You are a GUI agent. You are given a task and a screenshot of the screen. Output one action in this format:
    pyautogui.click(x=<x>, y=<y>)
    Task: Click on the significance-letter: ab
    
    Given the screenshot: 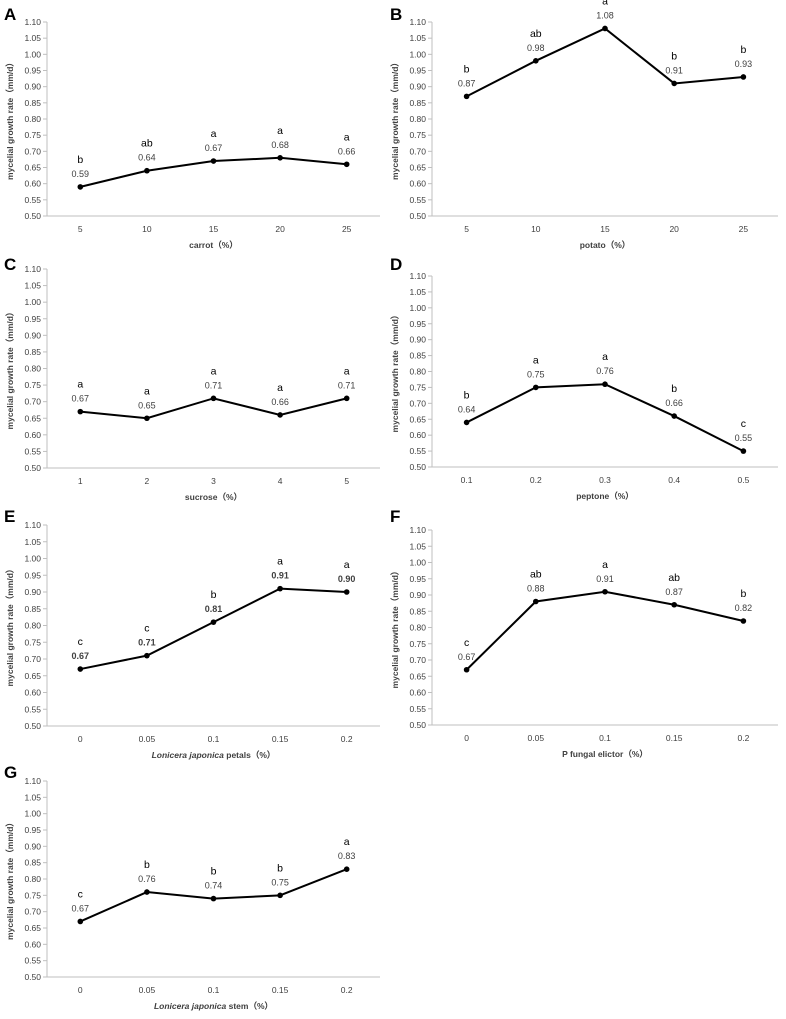 What is the action you would take?
    pyautogui.click(x=147, y=144)
    